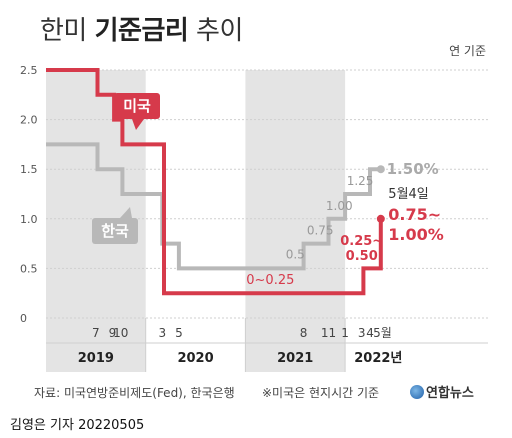 The image size is (512, 438). I want to click on annotation-2: 1.00, so click(339, 206).